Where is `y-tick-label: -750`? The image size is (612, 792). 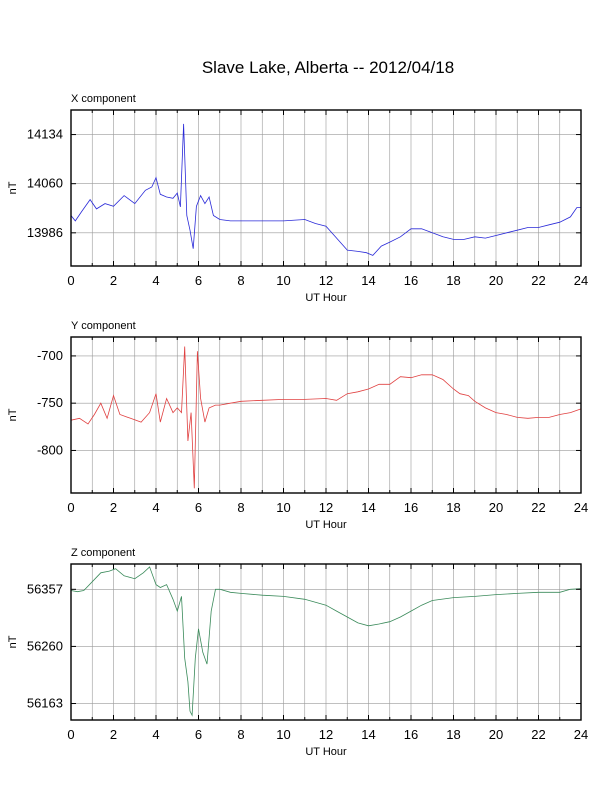 y-tick-label: -750 is located at coordinates (50, 402).